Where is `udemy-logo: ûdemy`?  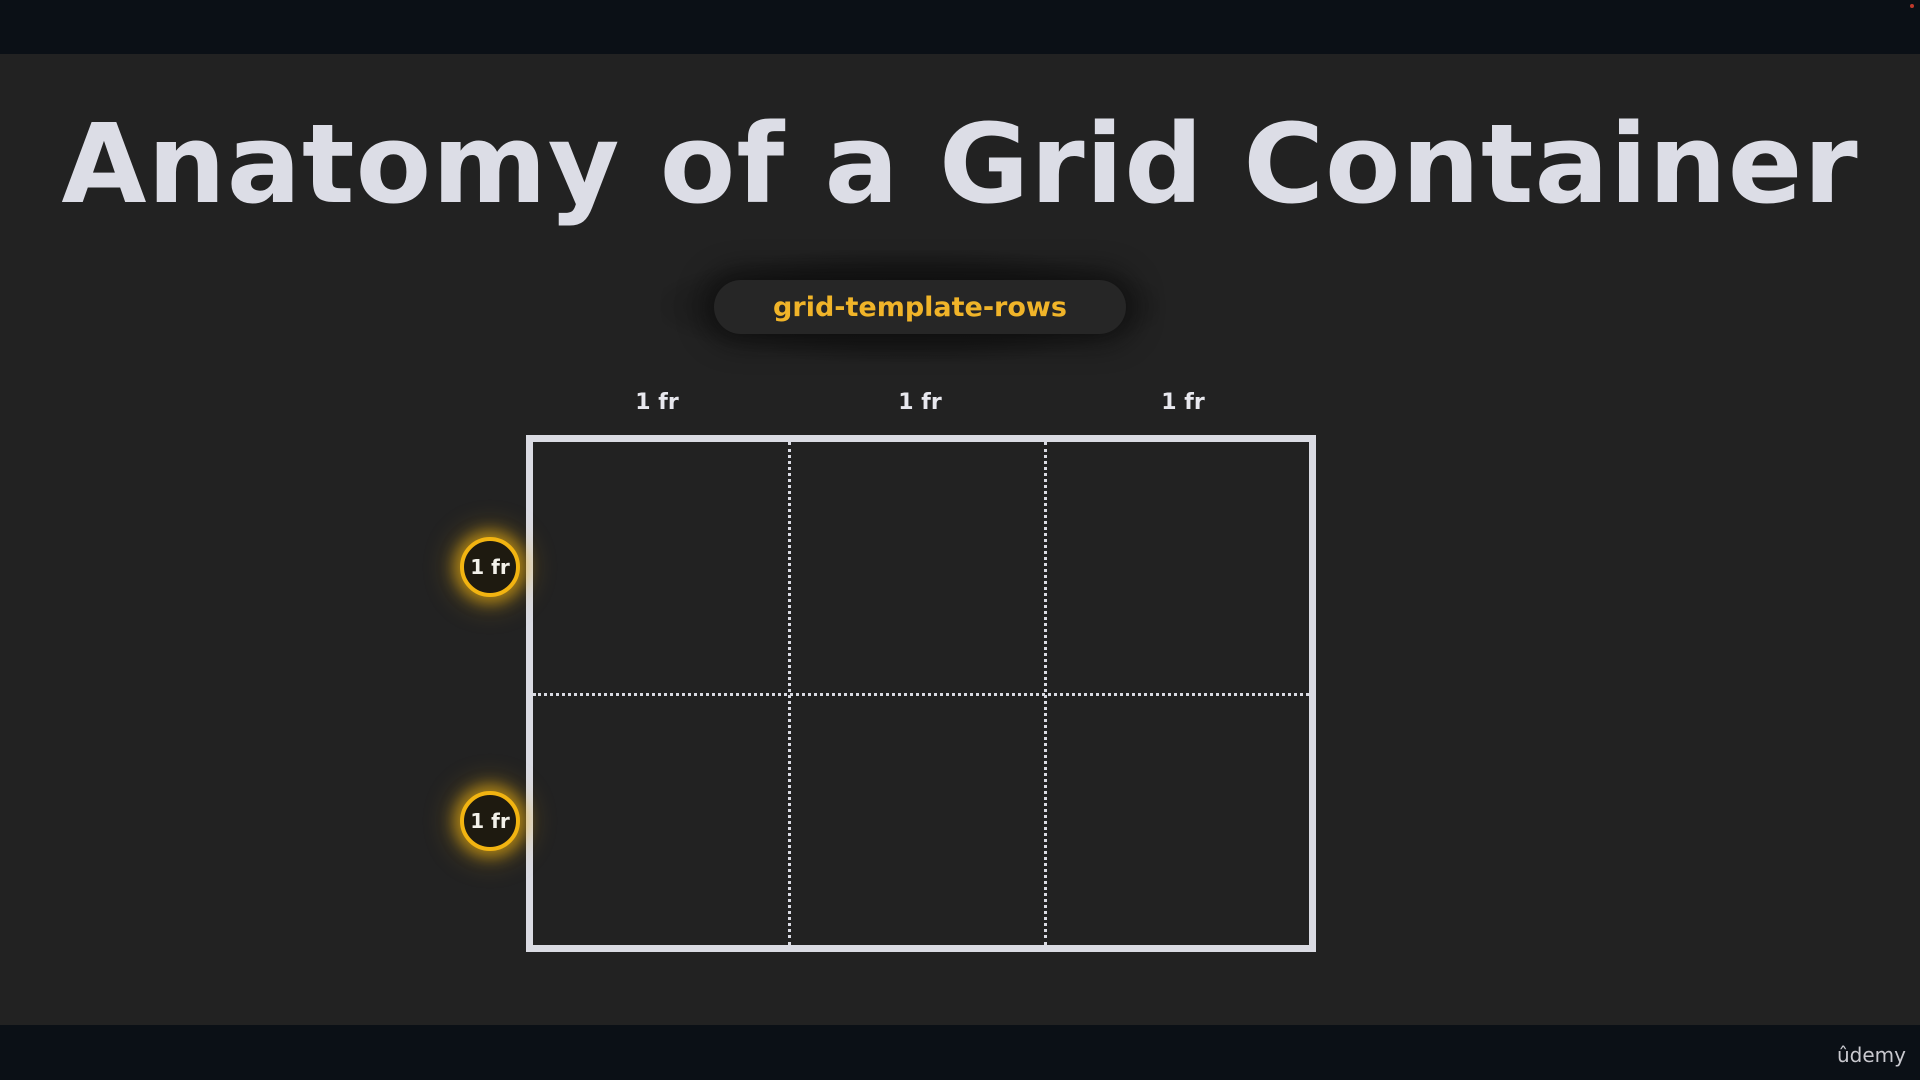
udemy-logo: ûdemy is located at coordinates (1871, 1055).